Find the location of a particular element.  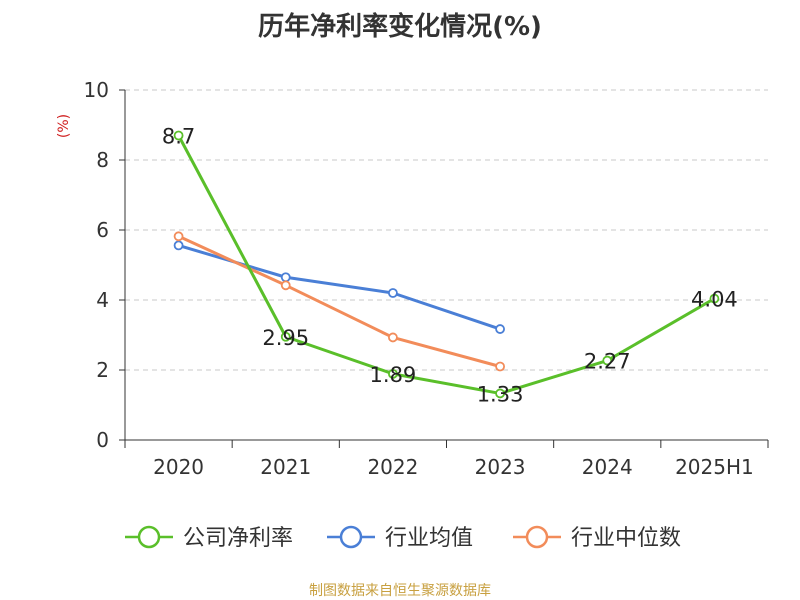

y-axis-label: (%) is located at coordinates (64, 126).